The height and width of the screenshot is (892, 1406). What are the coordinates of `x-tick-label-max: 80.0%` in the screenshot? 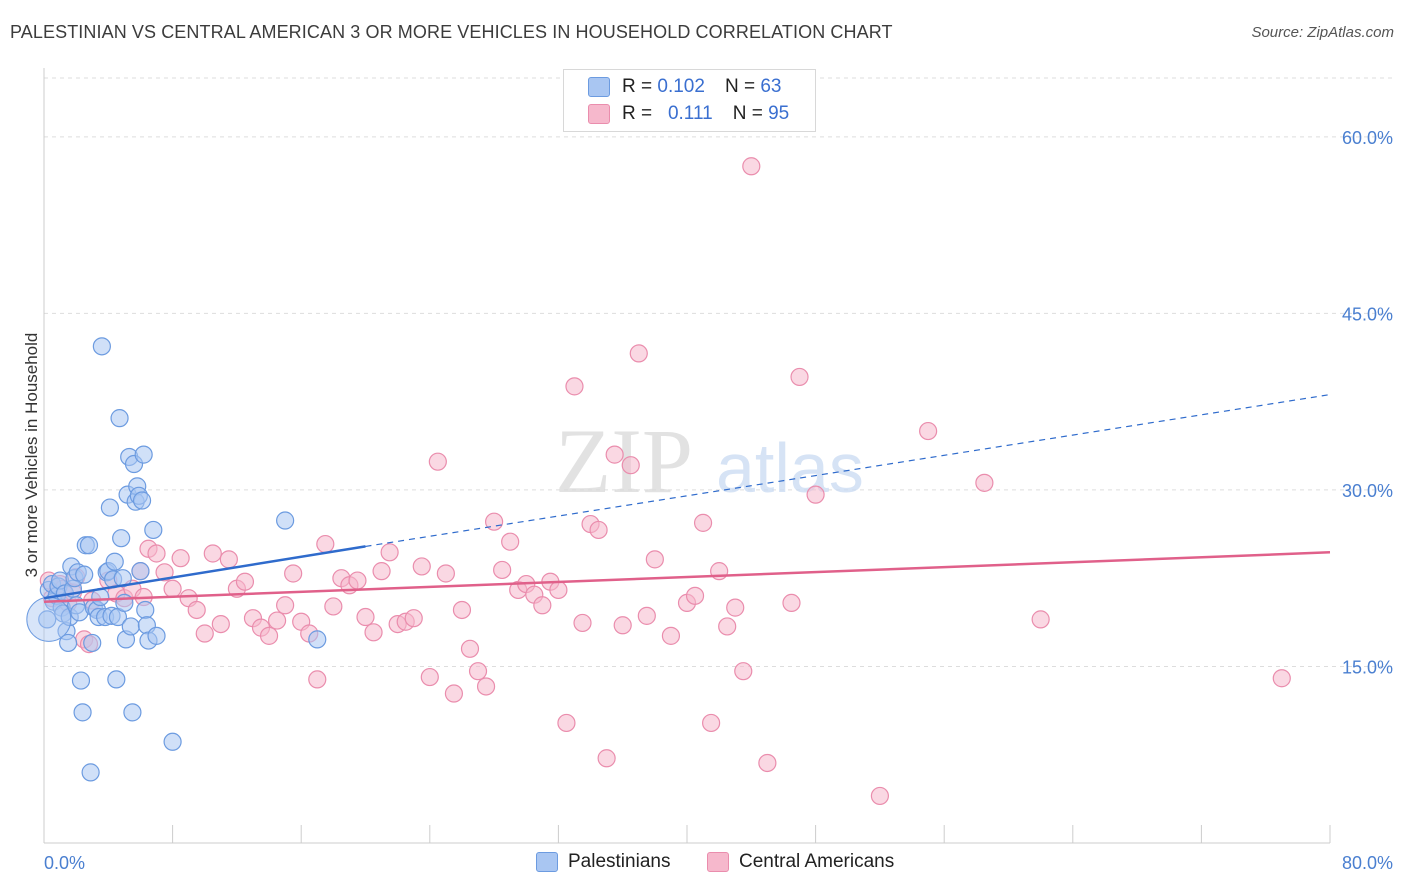 It's located at (1367, 863).